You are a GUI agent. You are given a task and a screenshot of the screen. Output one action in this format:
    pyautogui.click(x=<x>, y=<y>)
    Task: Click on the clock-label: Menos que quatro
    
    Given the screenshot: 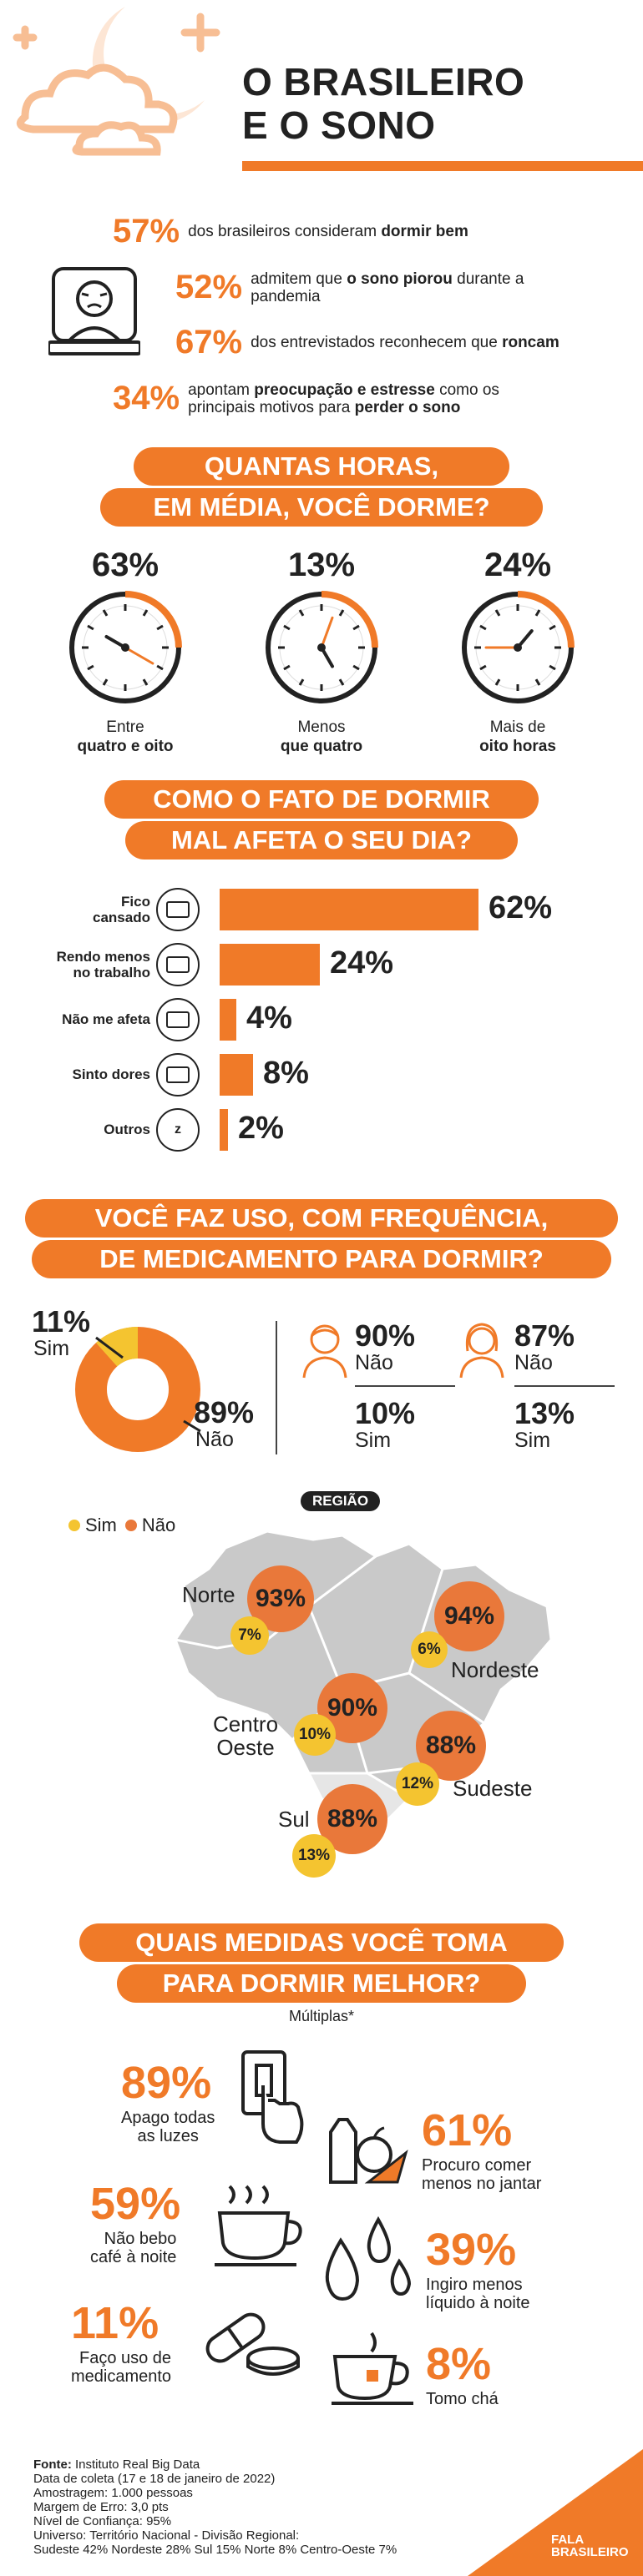 What is the action you would take?
    pyautogui.click(x=321, y=736)
    